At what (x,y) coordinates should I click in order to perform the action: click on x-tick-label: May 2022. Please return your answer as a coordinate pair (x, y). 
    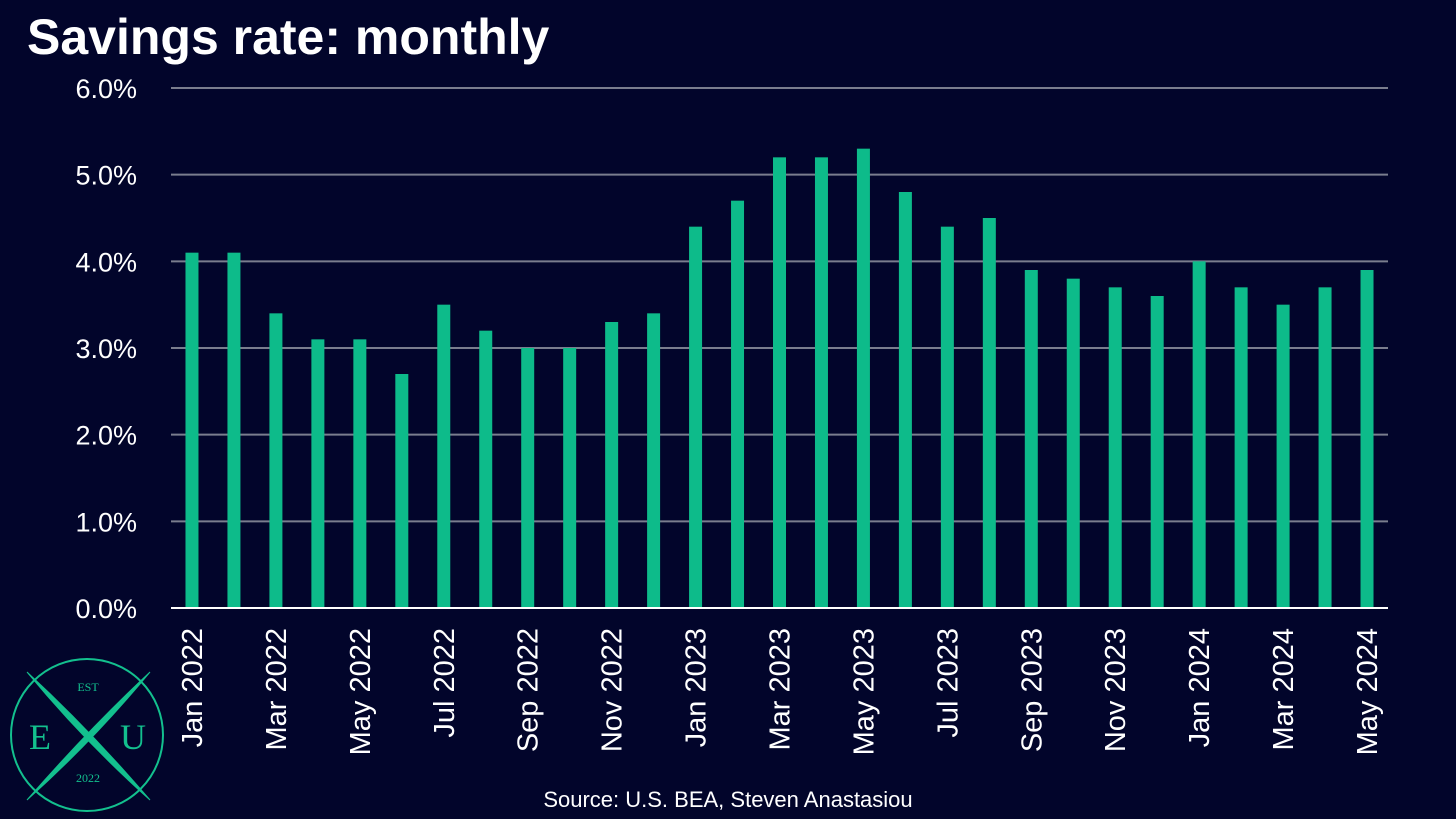
    Looking at the image, I should click on (361, 691).